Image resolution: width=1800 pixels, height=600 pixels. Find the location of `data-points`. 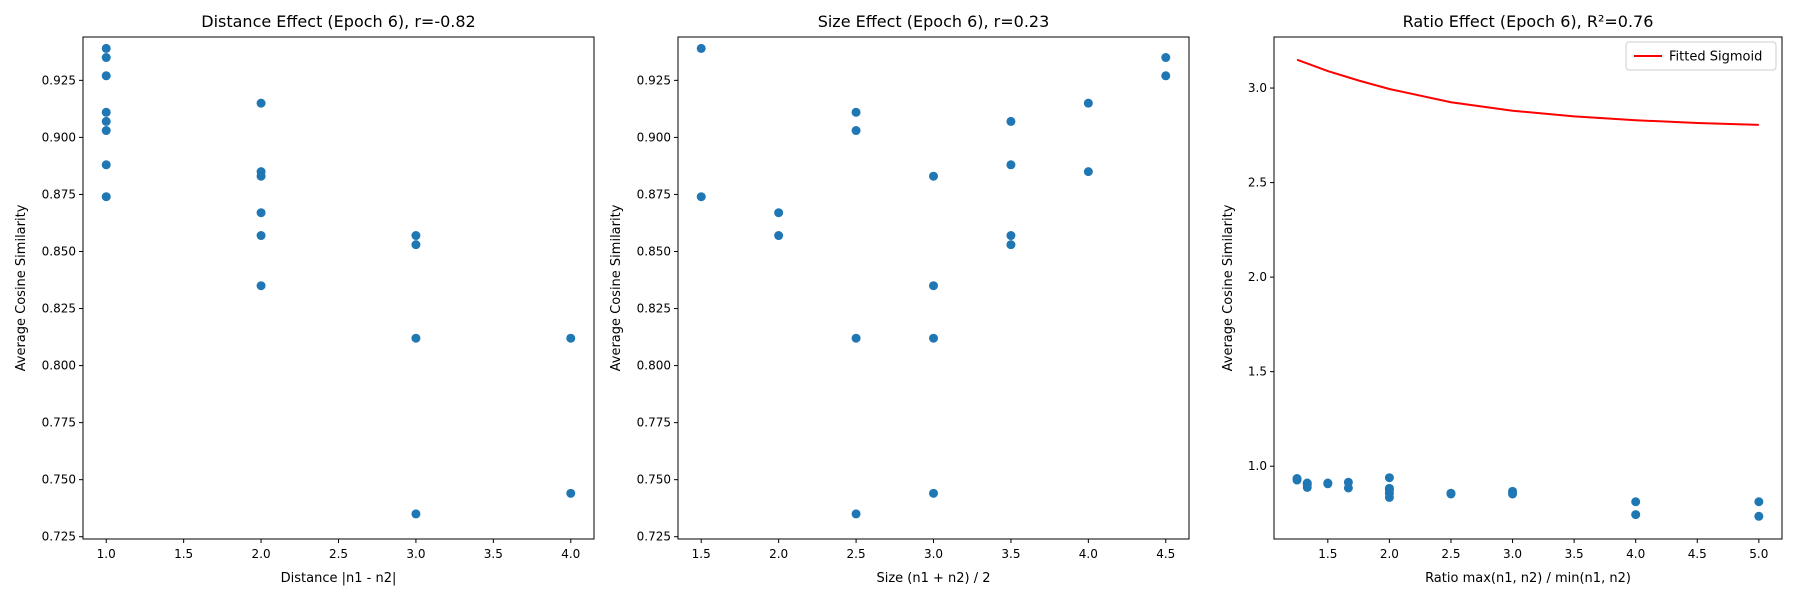

data-points is located at coordinates (1528, 497).